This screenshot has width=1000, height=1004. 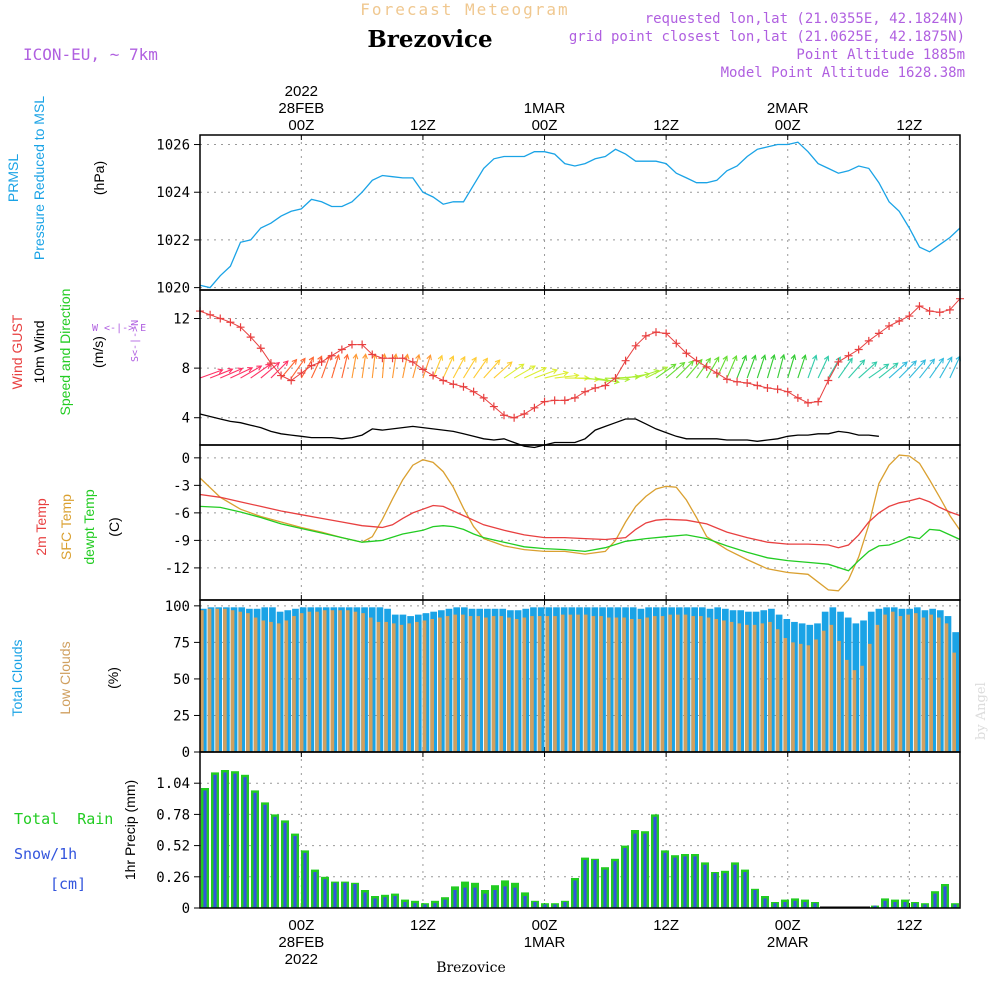 What do you see at coordinates (471, 968) in the screenshot?
I see `footer-location: Brezovice` at bounding box center [471, 968].